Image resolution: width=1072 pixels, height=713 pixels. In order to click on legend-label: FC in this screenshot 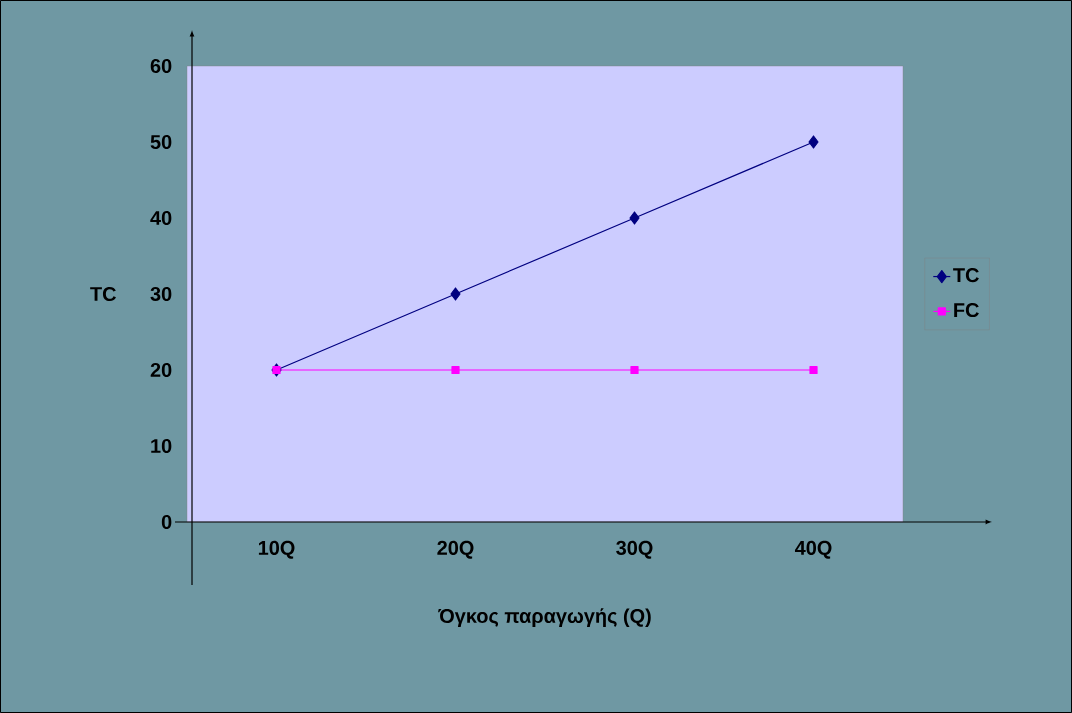, I will do `click(966, 310)`.